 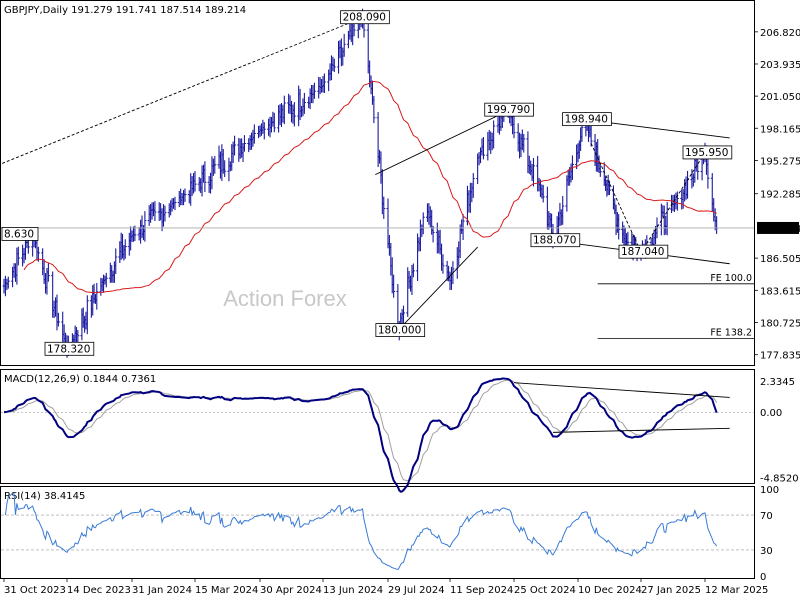 What do you see at coordinates (780, 259) in the screenshot?
I see `price-tick-label: 186.505` at bounding box center [780, 259].